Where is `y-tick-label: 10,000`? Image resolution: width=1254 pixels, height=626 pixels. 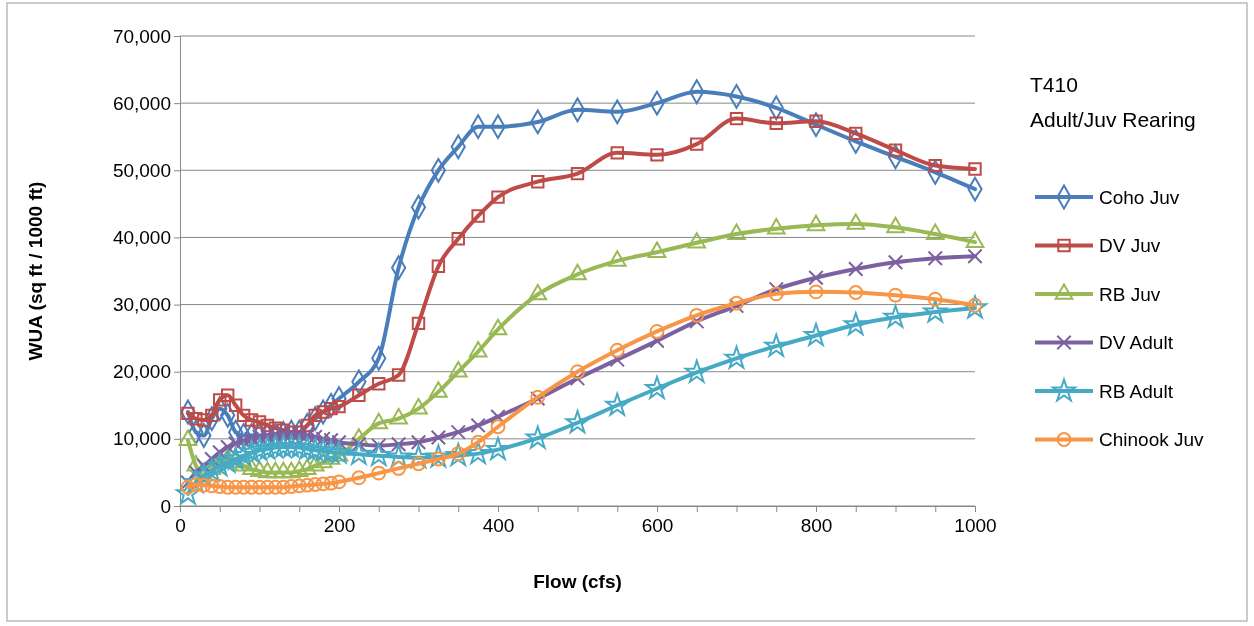 y-tick-label: 10,000 is located at coordinates (141, 439).